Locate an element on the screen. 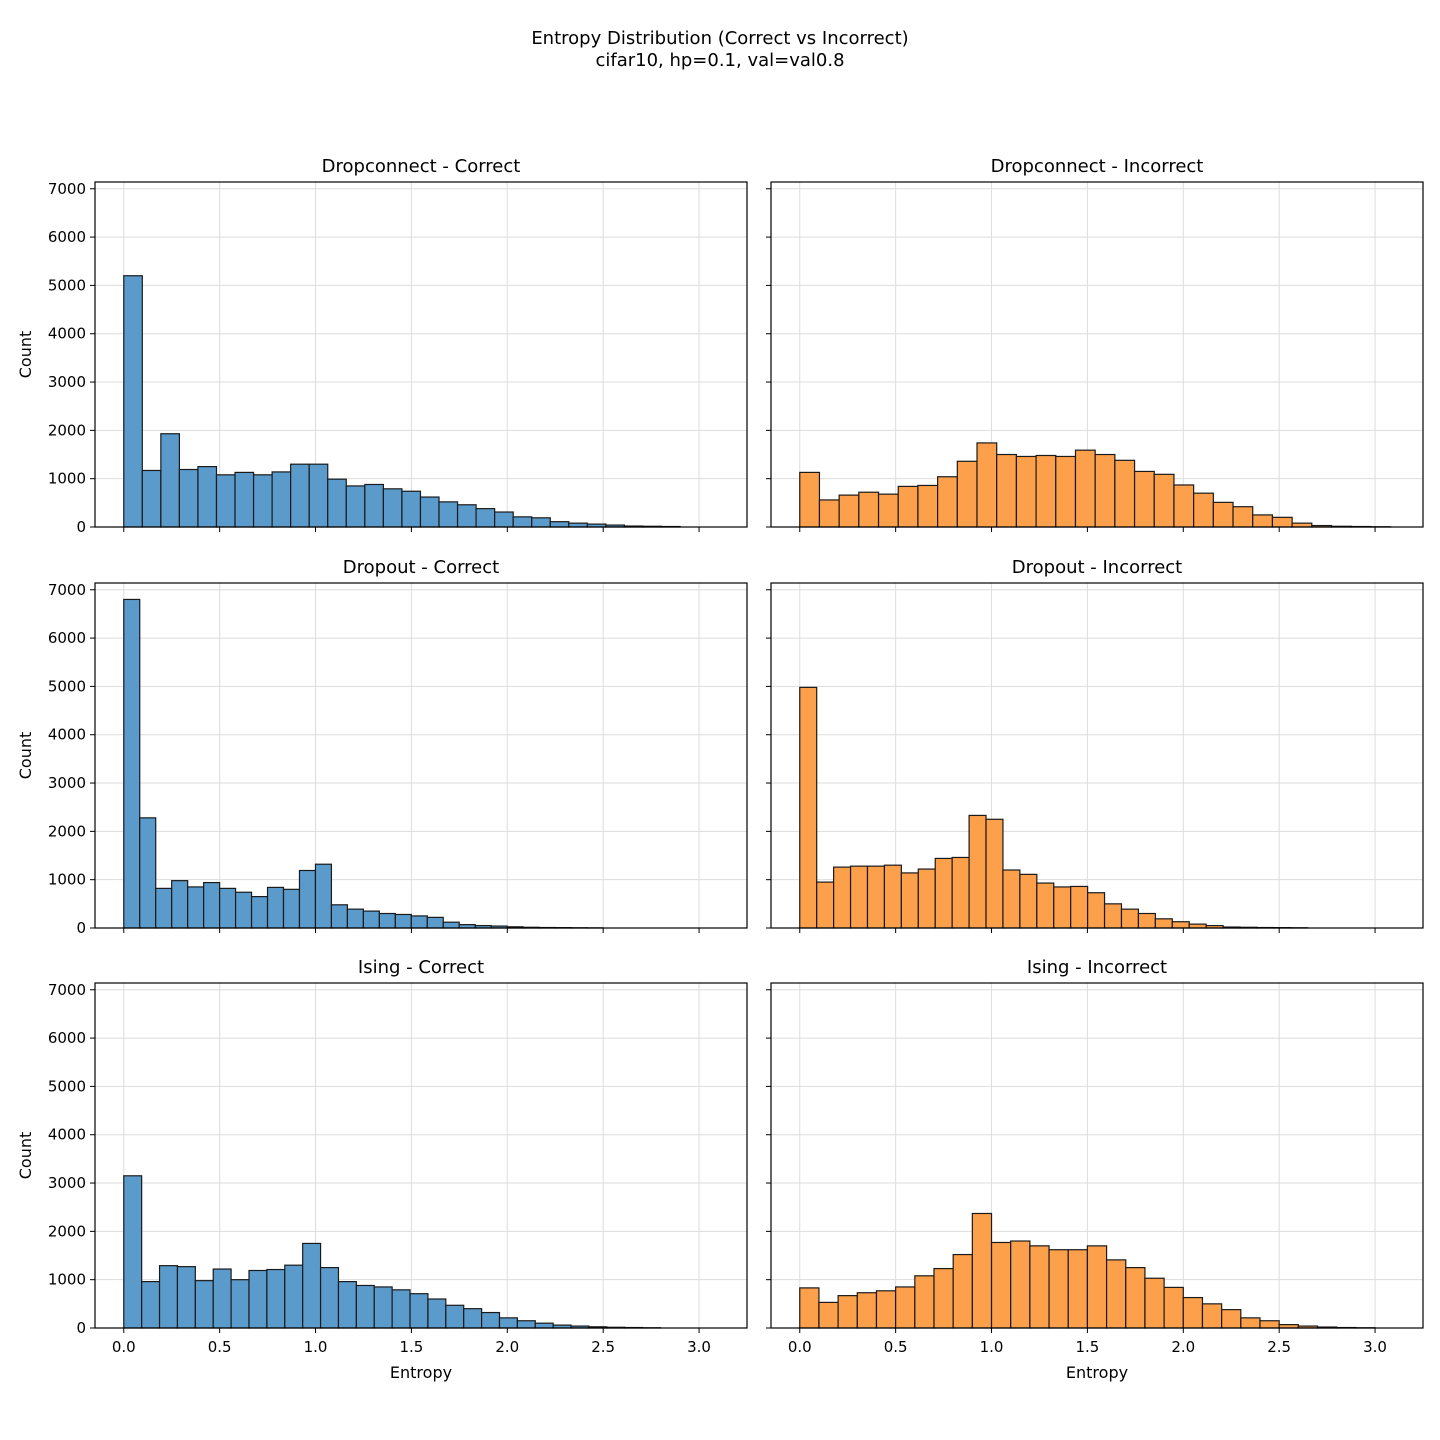 The width and height of the screenshot is (1440, 1440). subplot-title: Dropout - Incorrect is located at coordinates (1097, 567).